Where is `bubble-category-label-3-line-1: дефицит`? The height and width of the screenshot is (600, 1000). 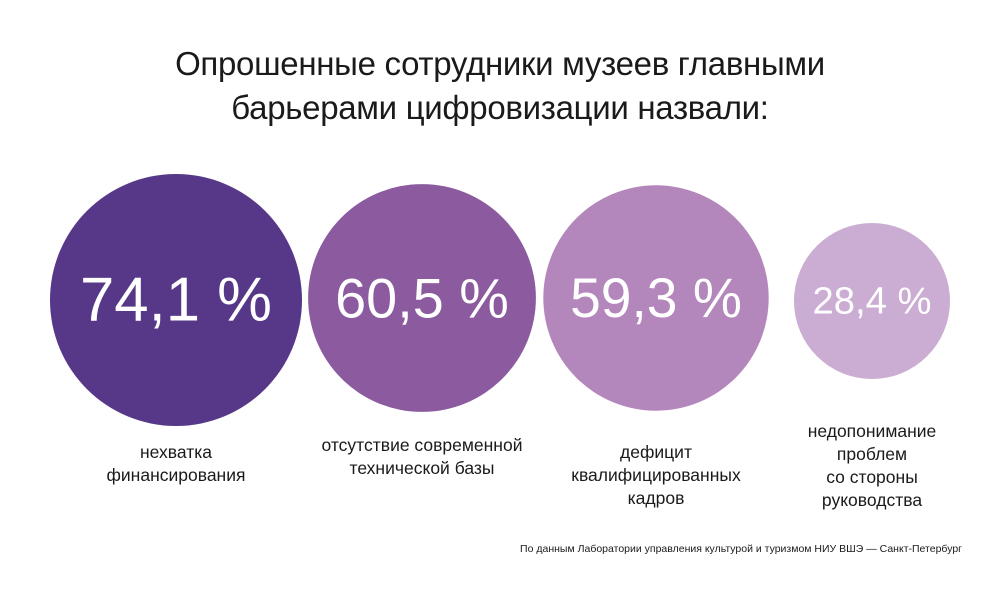 bubble-category-label-3-line-1: дефицит is located at coordinates (656, 452).